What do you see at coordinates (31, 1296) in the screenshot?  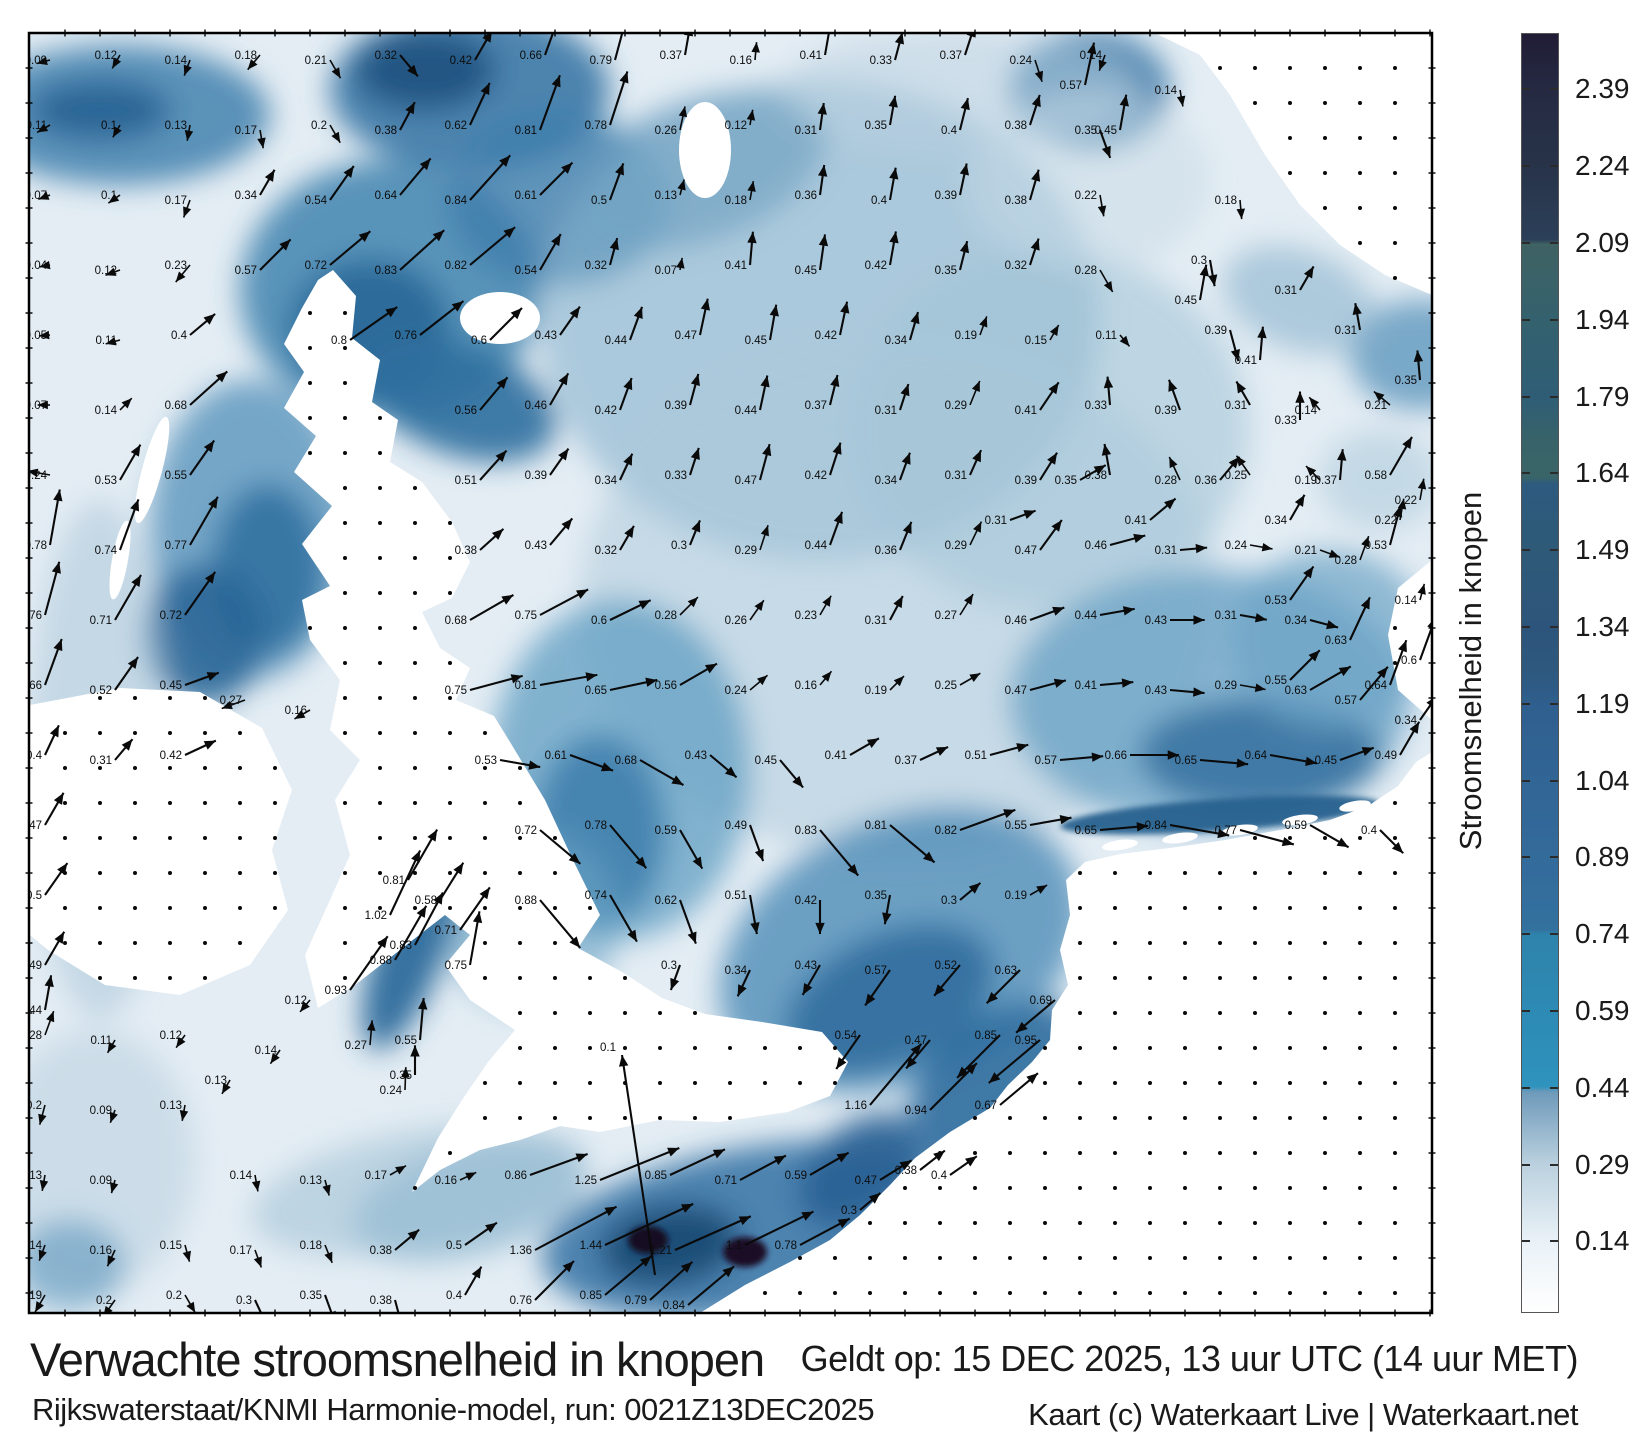 I see `current-speed-value: 0.19` at bounding box center [31, 1296].